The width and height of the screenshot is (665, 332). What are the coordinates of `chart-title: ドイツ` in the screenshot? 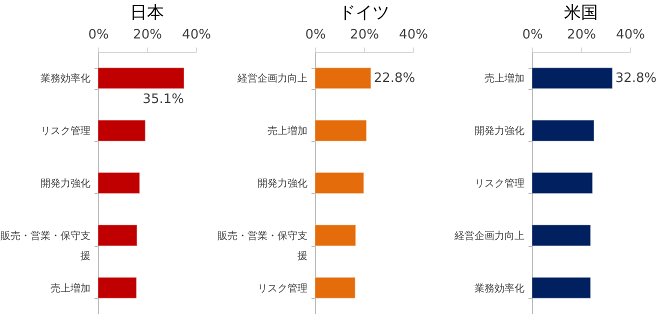 It's located at (364, 13).